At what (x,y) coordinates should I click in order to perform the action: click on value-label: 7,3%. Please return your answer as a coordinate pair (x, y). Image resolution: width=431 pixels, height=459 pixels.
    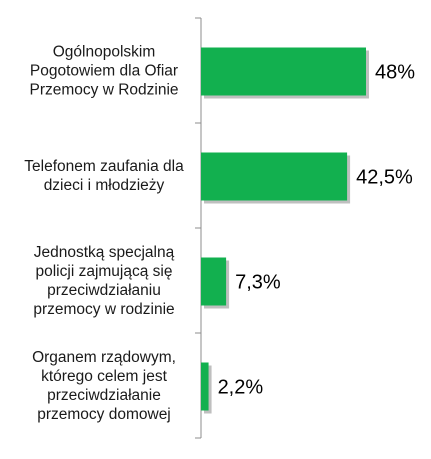
    Looking at the image, I should click on (258, 283).